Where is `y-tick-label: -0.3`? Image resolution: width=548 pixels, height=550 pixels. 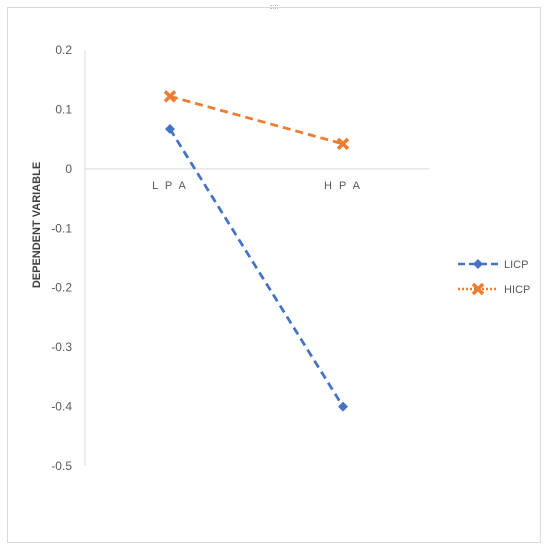 y-tick-label: -0.3 is located at coordinates (61, 347).